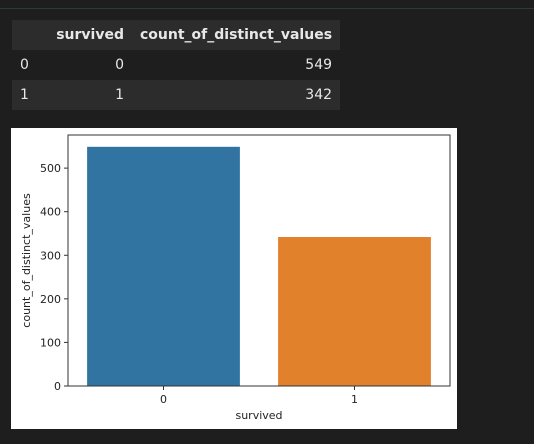 This screenshot has width=534, height=444. I want to click on y-tick-label: 300, so click(50, 255).